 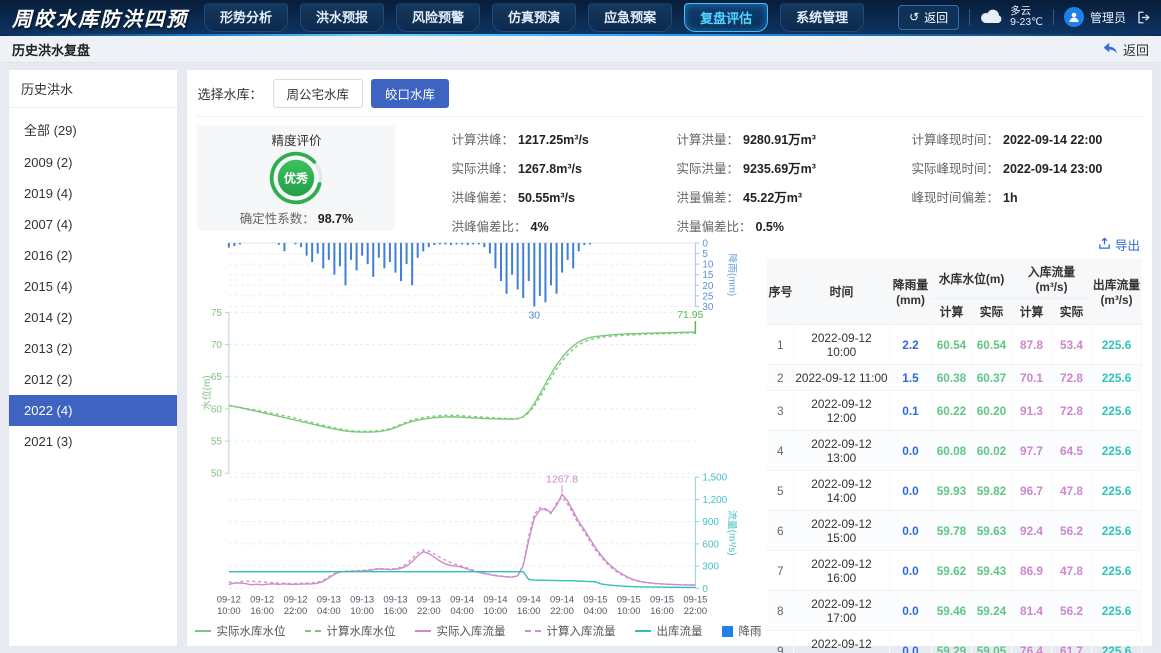 I want to click on table-cell: 97.7, so click(x=1031, y=450).